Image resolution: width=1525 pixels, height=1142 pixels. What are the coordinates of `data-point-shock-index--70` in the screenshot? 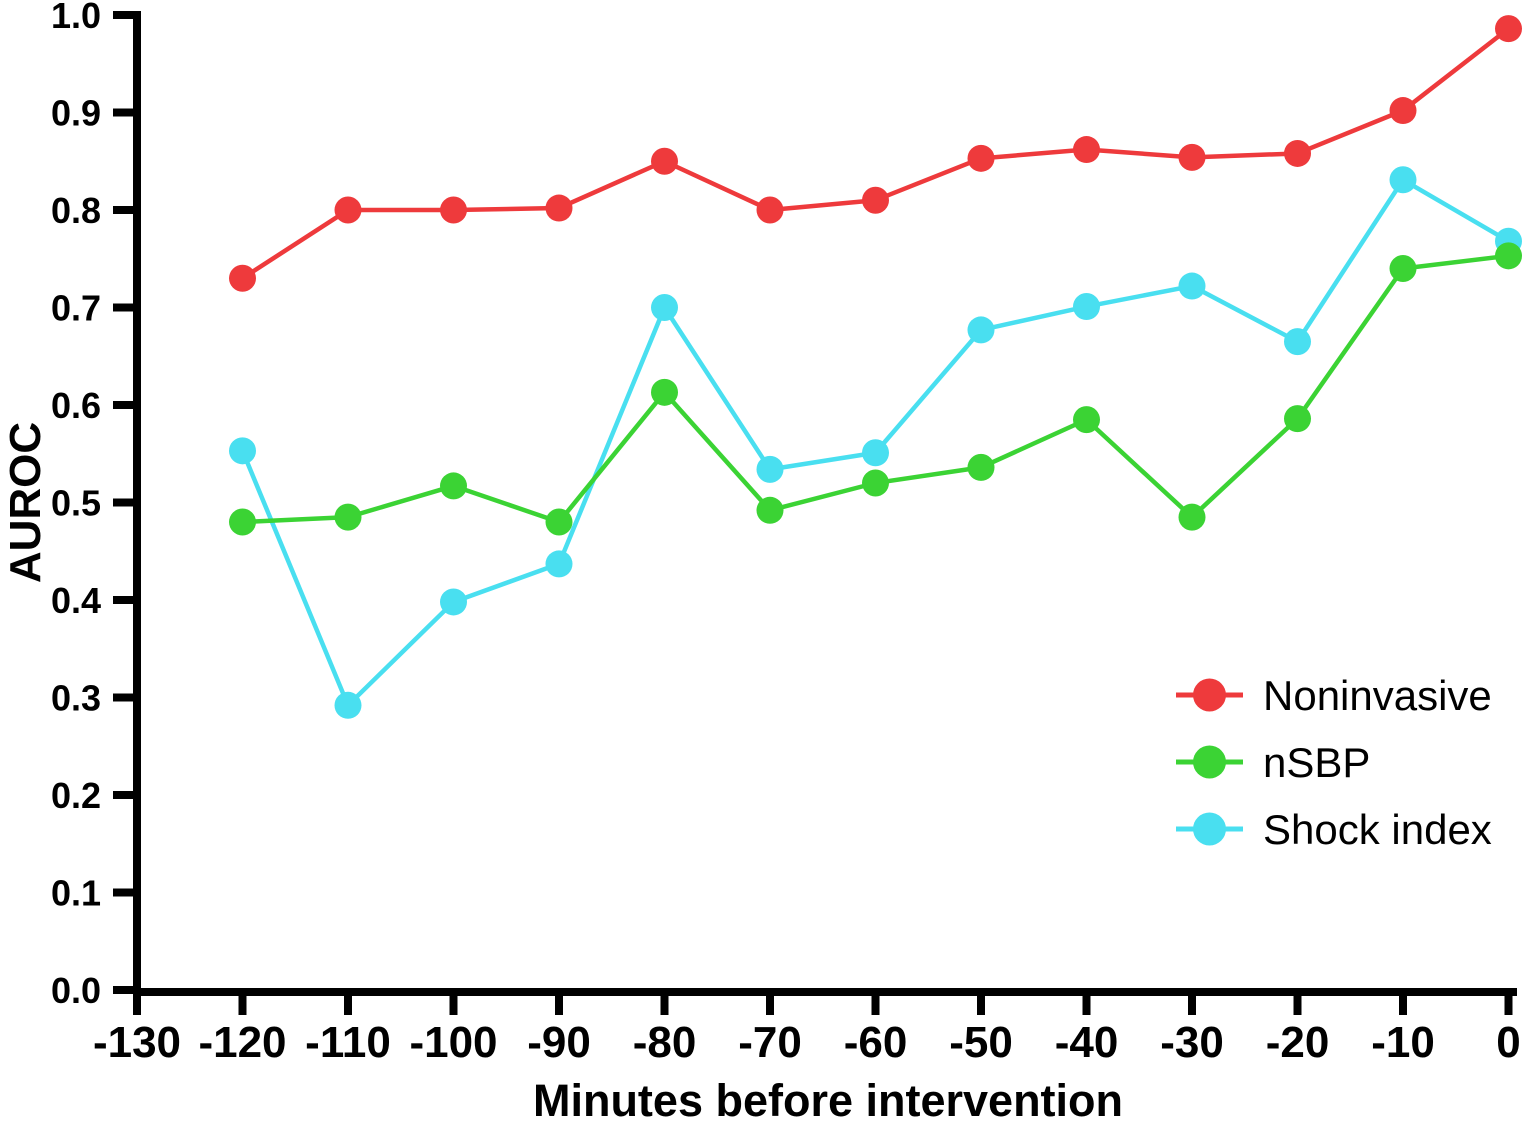 It's located at (770, 469).